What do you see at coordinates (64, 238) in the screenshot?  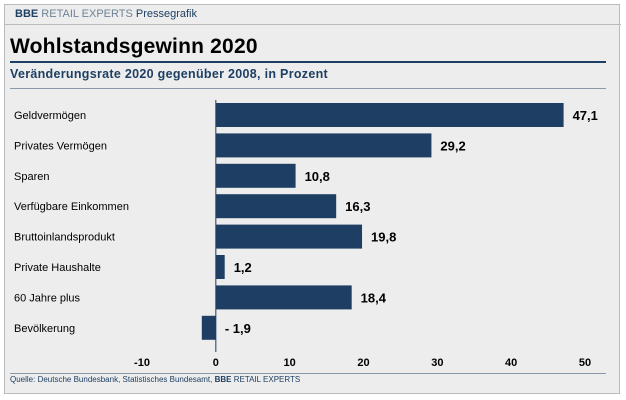 I see `category-label: Bruttoinlandsprodukt` at bounding box center [64, 238].